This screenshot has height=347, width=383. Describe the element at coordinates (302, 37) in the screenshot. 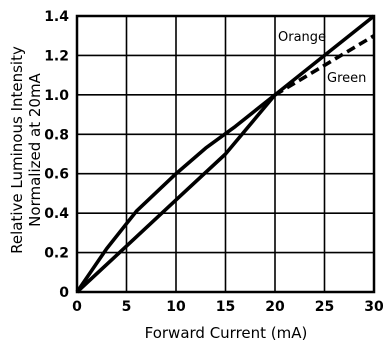

I see `series-label-orange: Orange` at that location.